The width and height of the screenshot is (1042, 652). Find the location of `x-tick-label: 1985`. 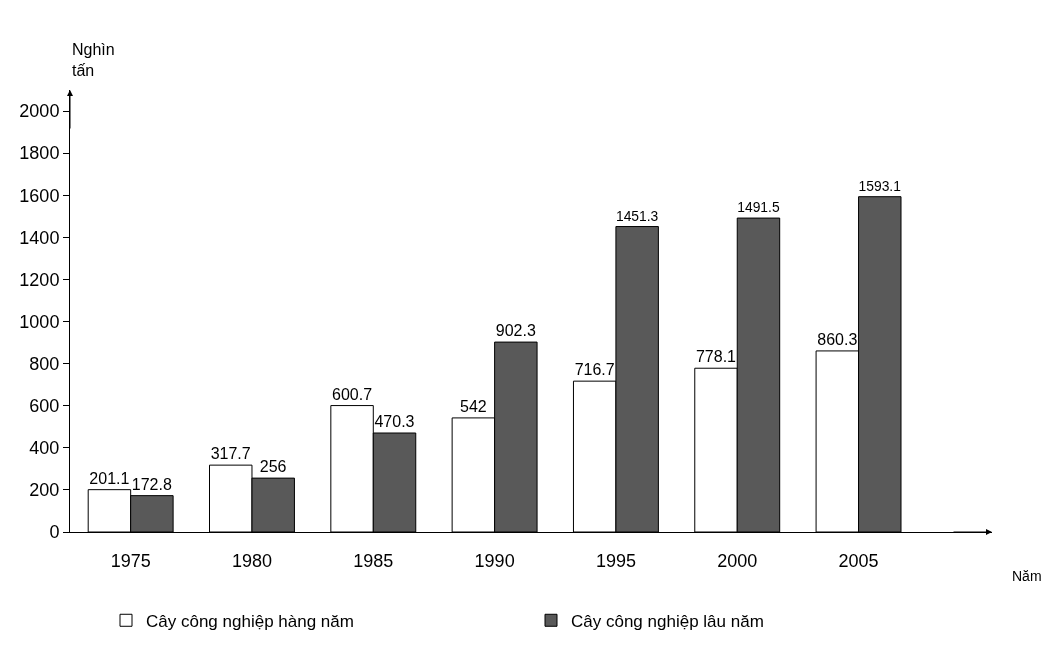

x-tick-label: 1985 is located at coordinates (373, 560).